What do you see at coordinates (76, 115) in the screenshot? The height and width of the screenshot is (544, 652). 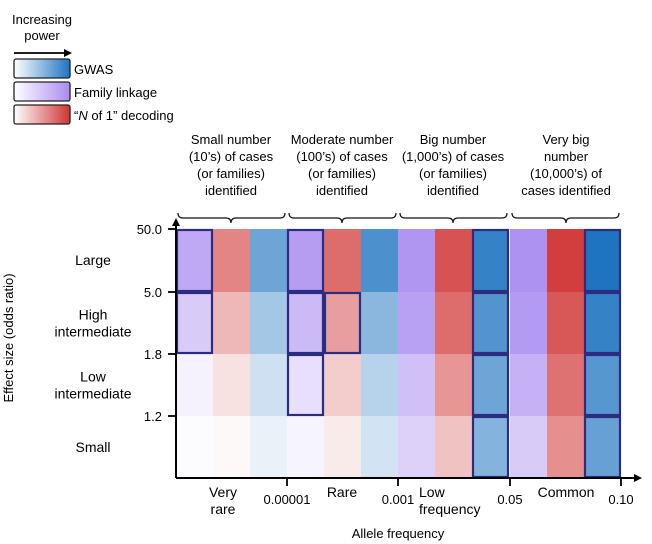 I see `legend-label-part: “` at bounding box center [76, 115].